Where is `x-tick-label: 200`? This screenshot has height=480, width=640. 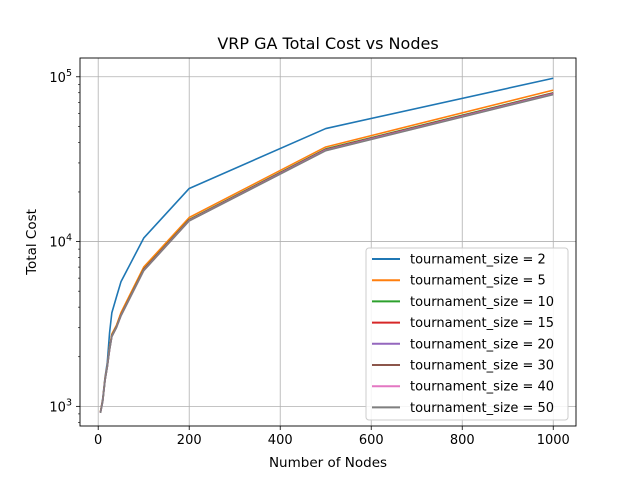
x-tick-label: 200 is located at coordinates (189, 440).